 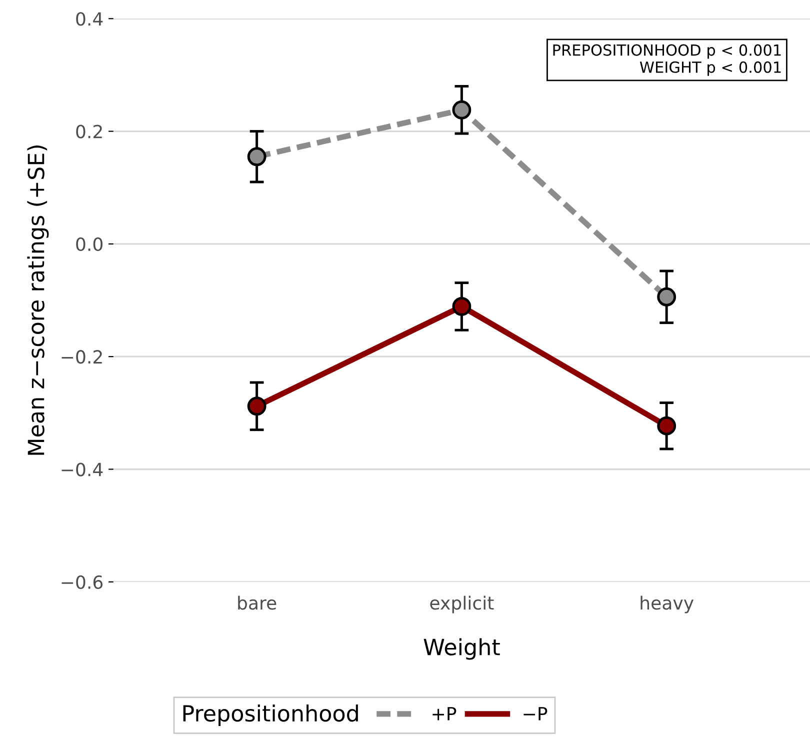 What do you see at coordinates (257, 603) in the screenshot?
I see `x-tick-label: bare` at bounding box center [257, 603].